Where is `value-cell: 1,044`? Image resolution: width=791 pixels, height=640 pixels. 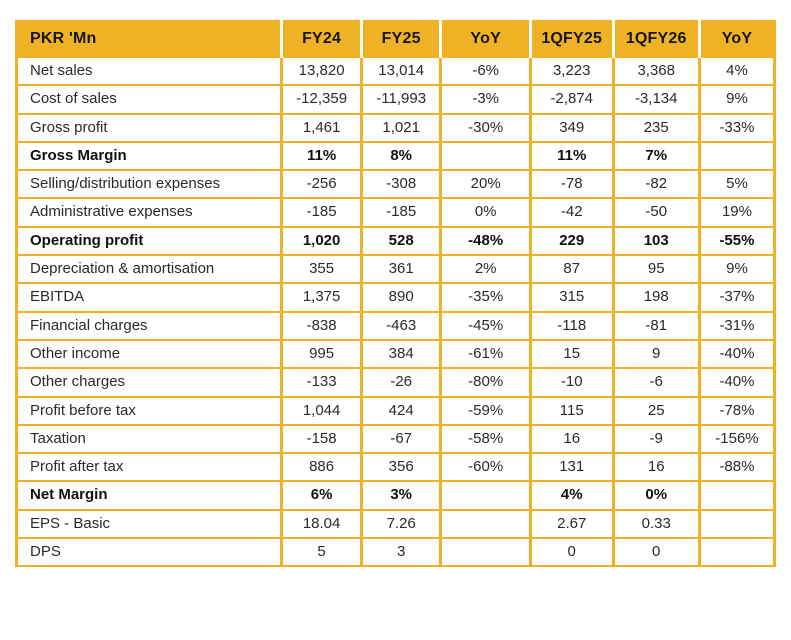 value-cell: 1,044 is located at coordinates (321, 410).